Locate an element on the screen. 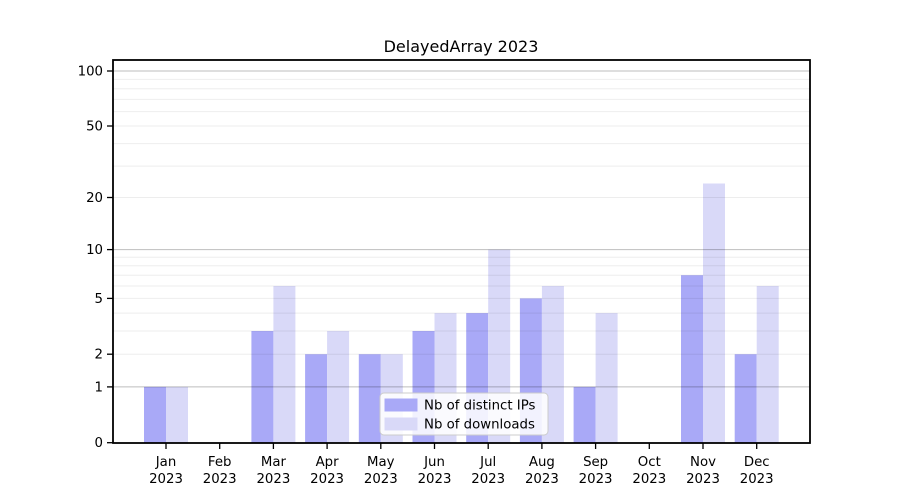 The width and height of the screenshot is (900, 500). y-tick-label: 0 is located at coordinates (99, 443).